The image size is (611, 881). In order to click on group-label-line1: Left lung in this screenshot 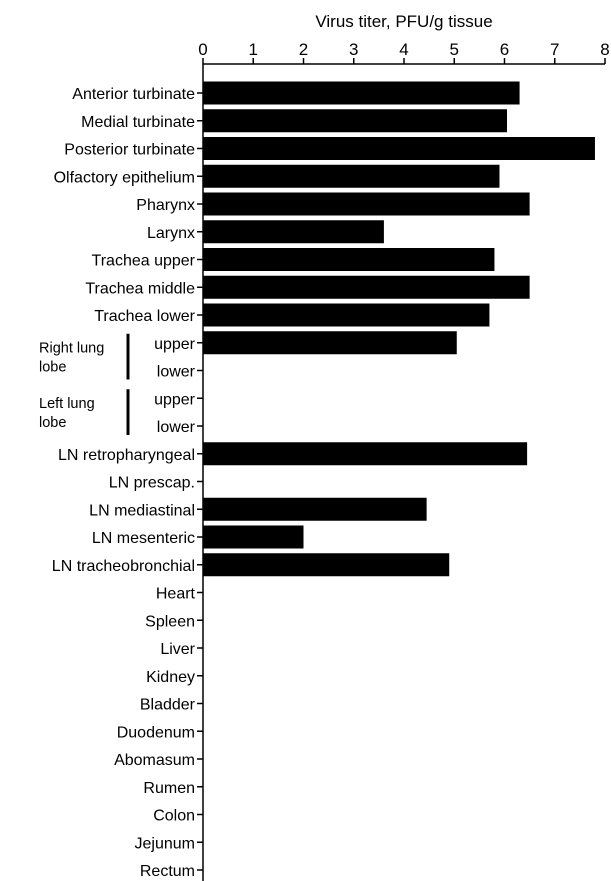, I will do `click(67, 404)`.